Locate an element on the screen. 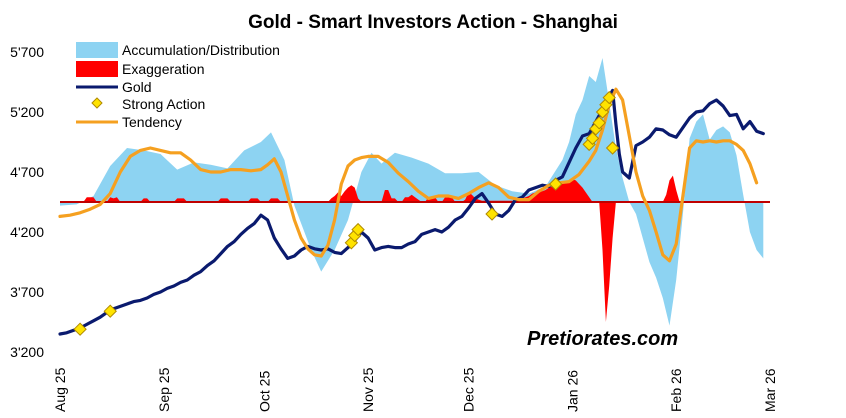 The image size is (846, 418). legend-label-accumulation: Accumulation/Distribution is located at coordinates (201, 50).